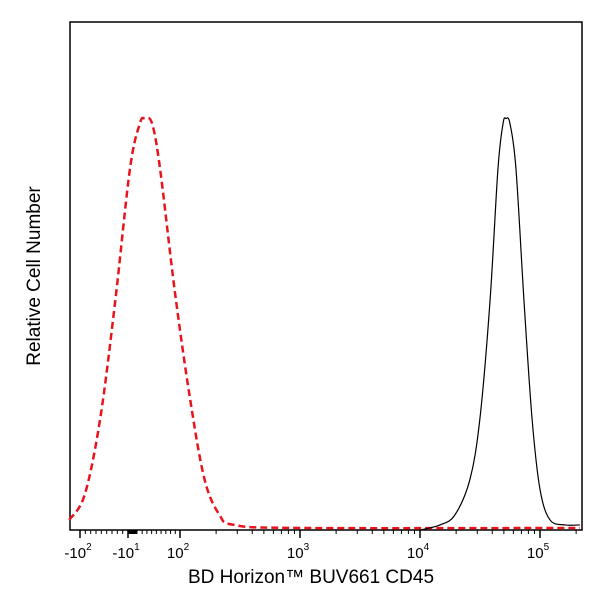 The image size is (600, 615). Describe the element at coordinates (178, 552) in the screenshot. I see `x-tick-label: 10²` at that location.